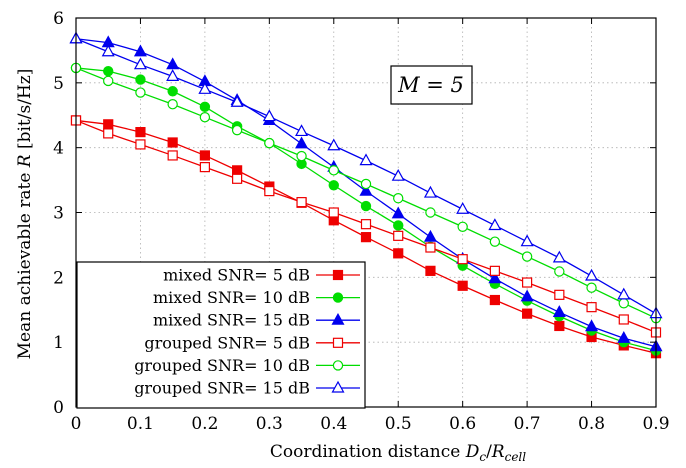  What do you see at coordinates (58, 408) in the screenshot?
I see `y-tick-label: 0` at bounding box center [58, 408].